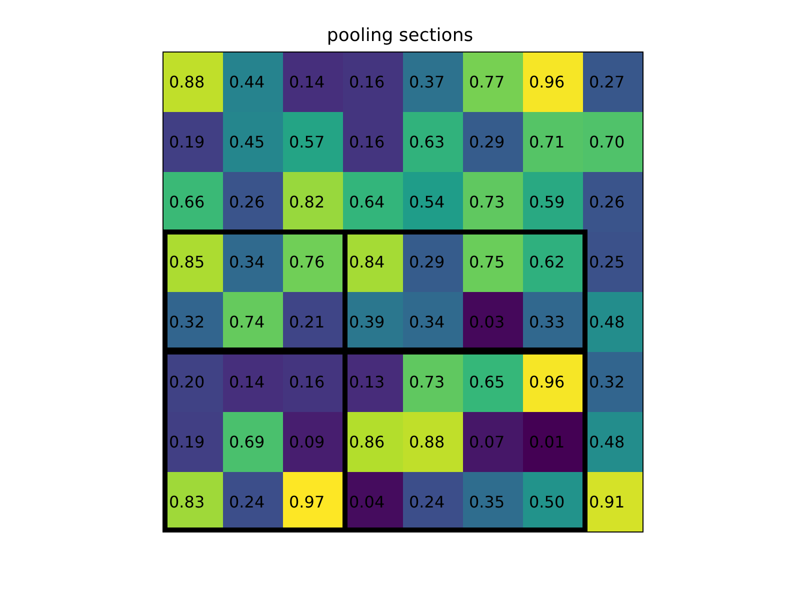 This screenshot has height=600, width=800. What do you see at coordinates (307, 202) in the screenshot?
I see `data-label: 0.82` at bounding box center [307, 202].